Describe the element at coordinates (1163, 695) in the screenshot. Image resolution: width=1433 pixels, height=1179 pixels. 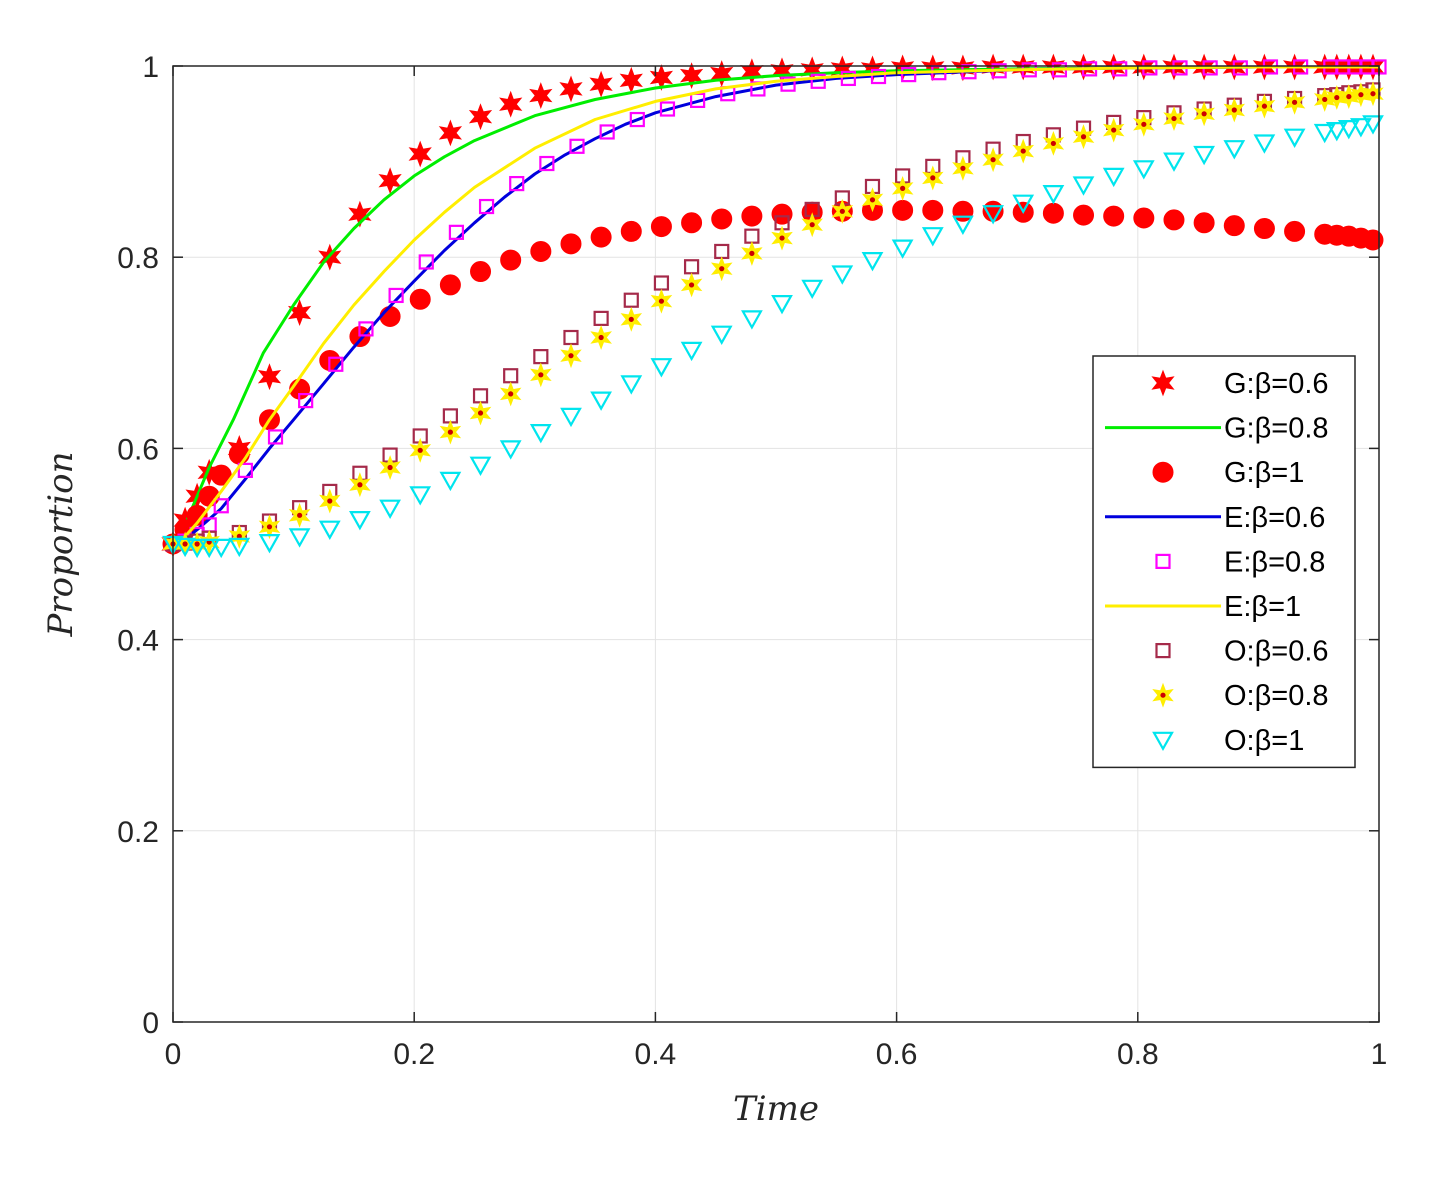
I see `legend-marker-swatch-center` at that location.